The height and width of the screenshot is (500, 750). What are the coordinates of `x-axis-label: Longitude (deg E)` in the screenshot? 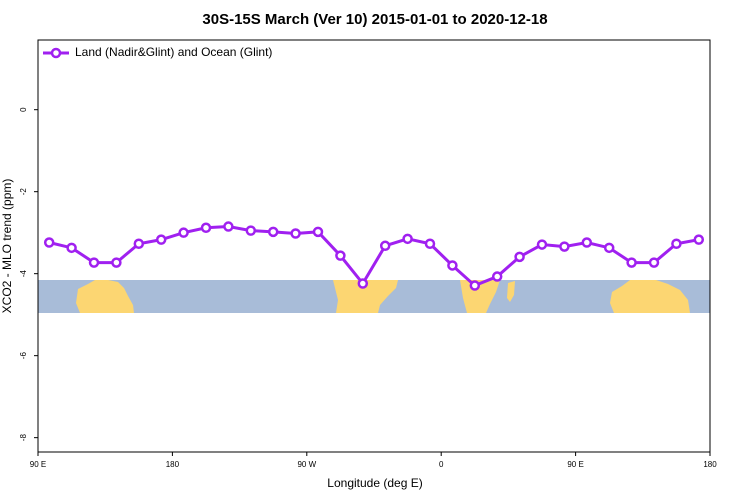 It's located at (374, 483).